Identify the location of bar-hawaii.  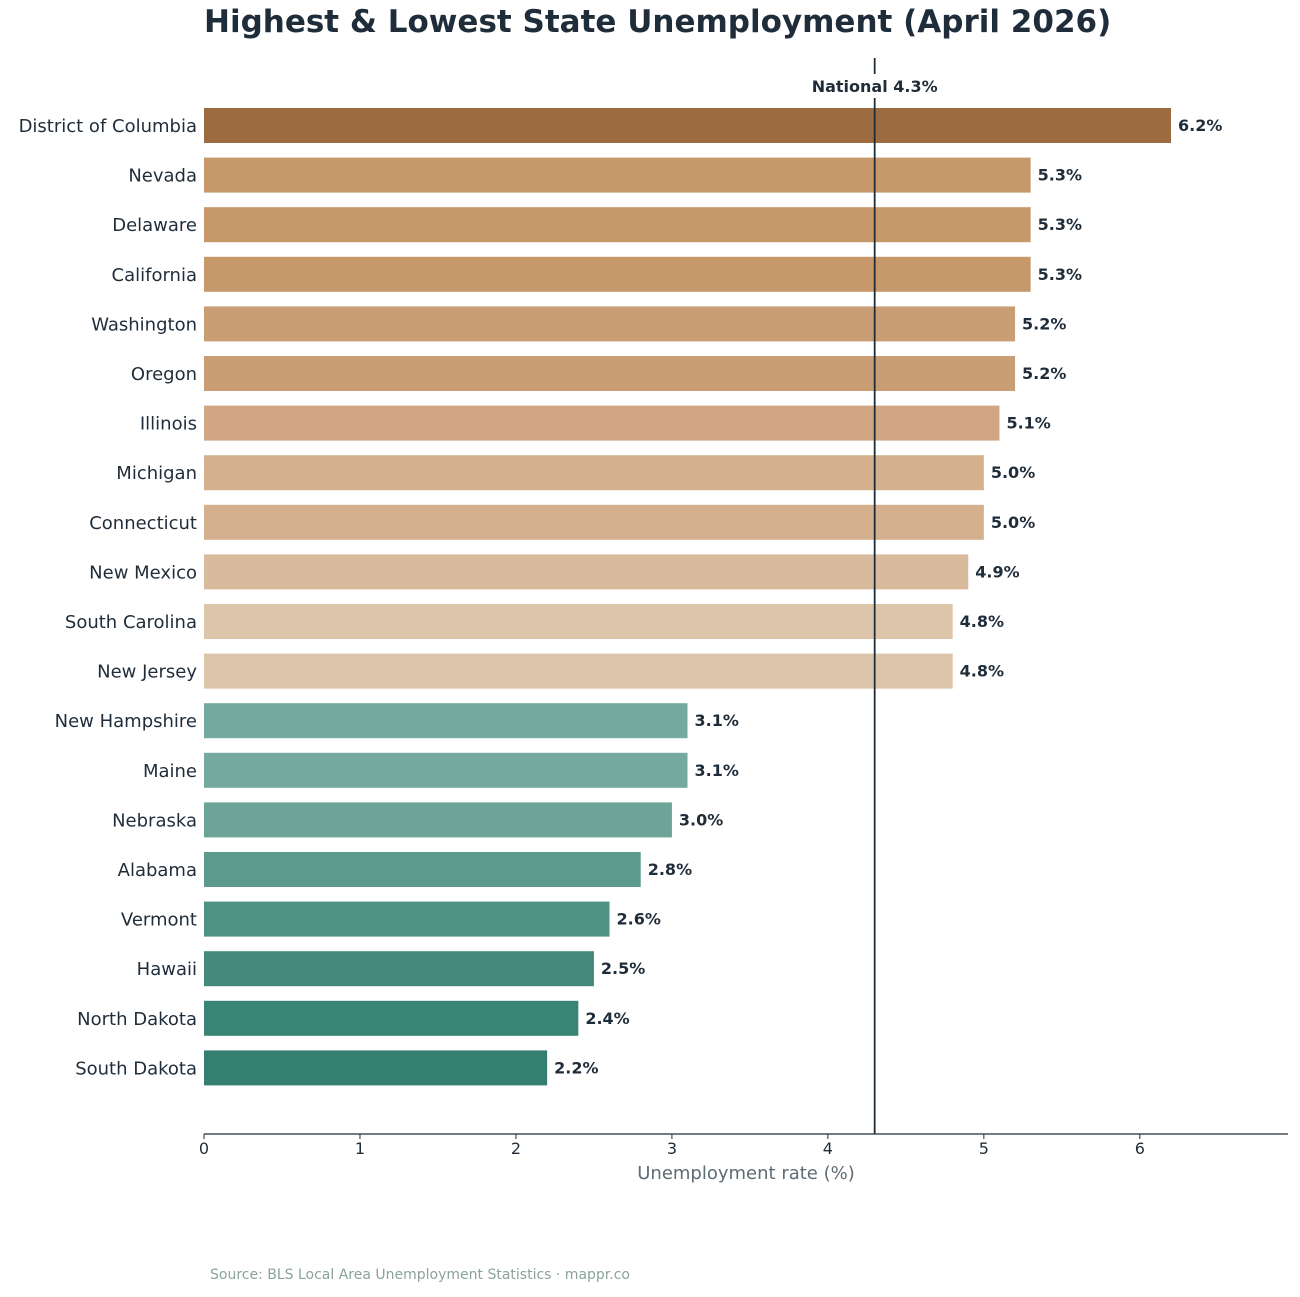
(399, 969).